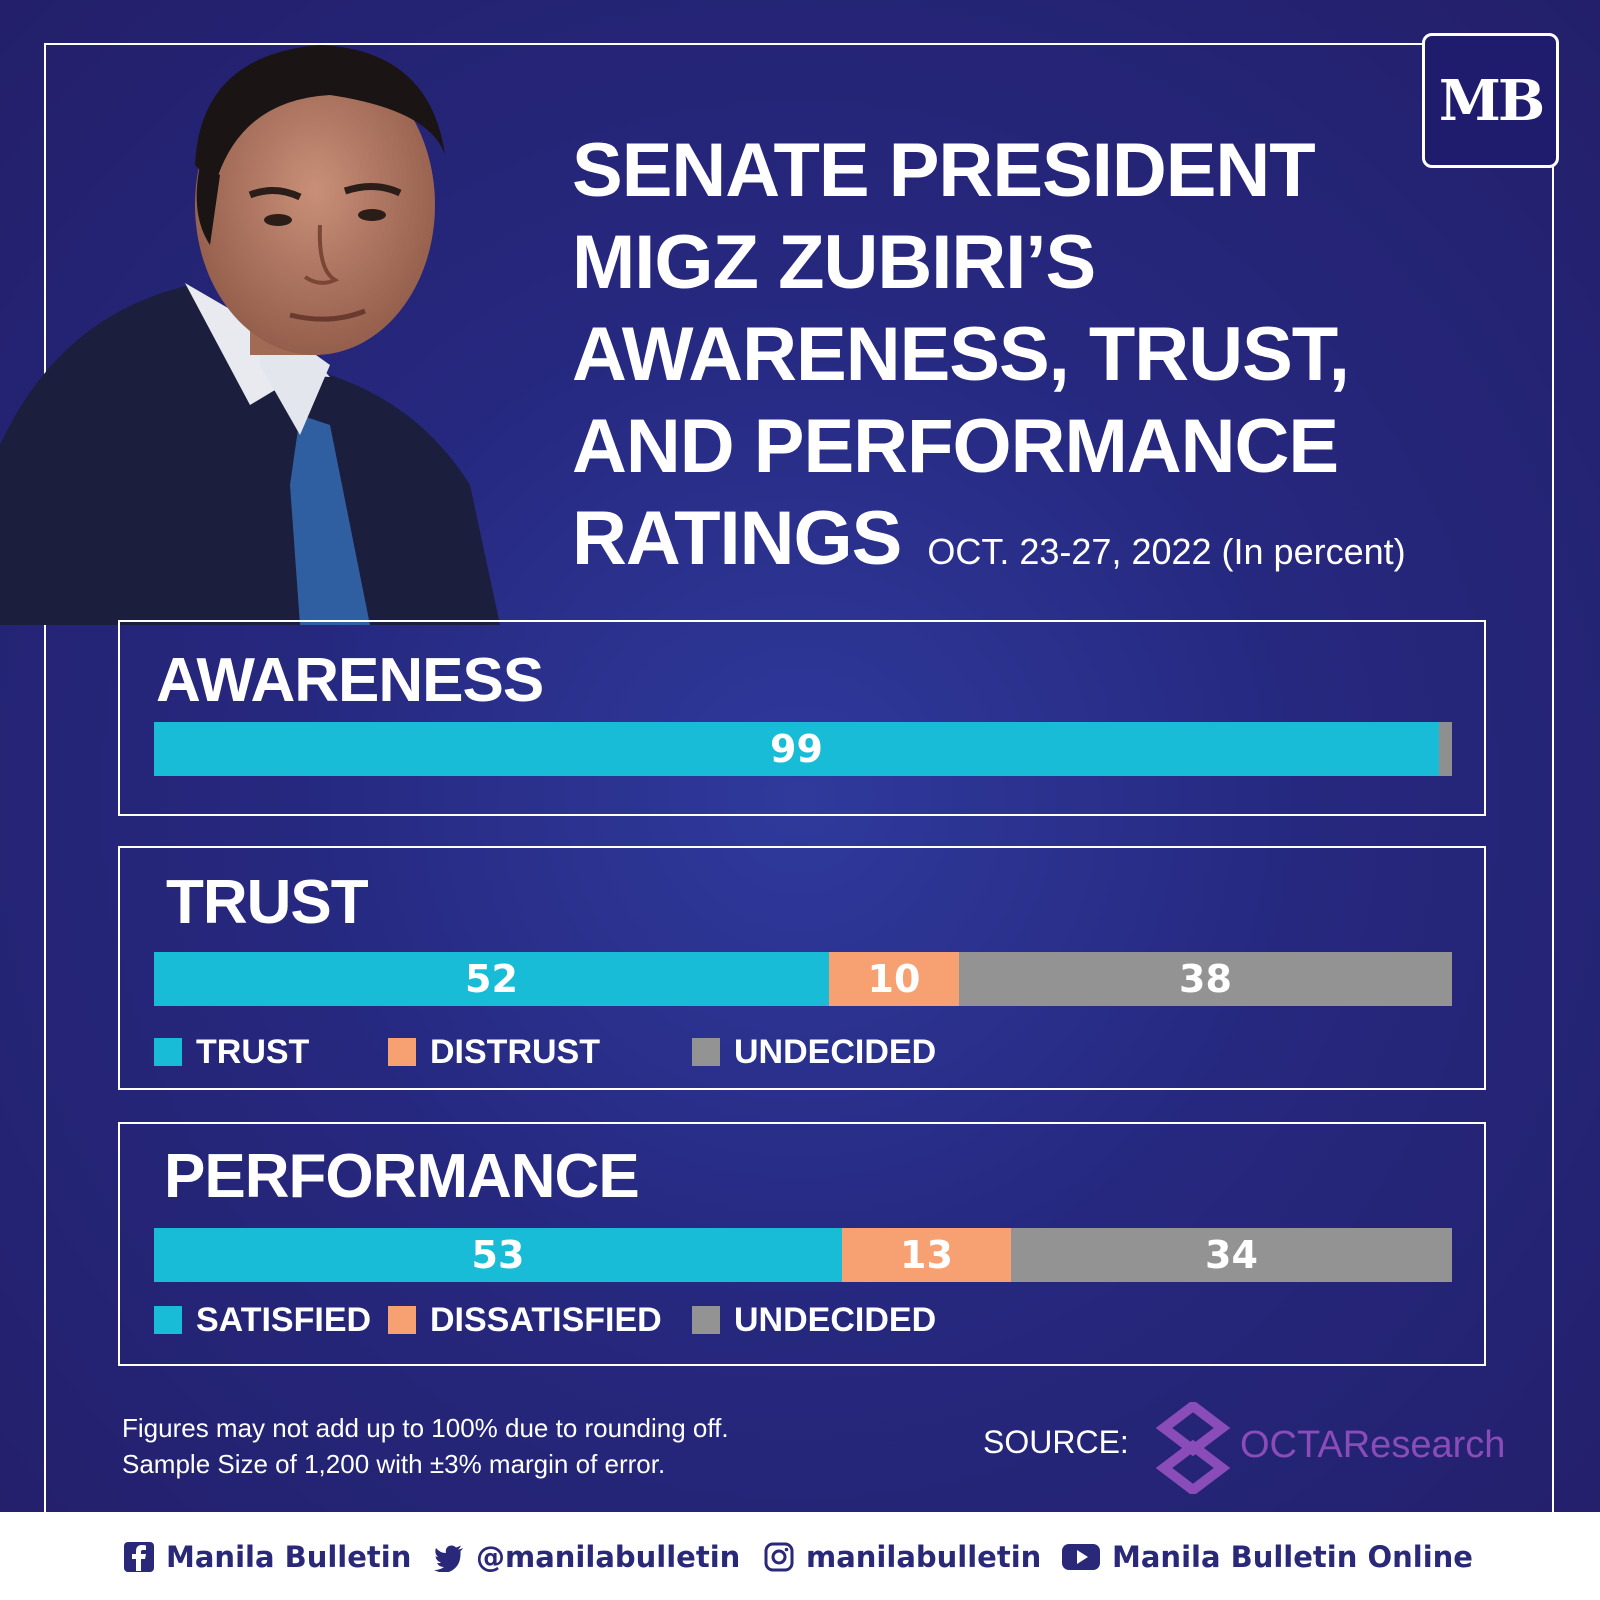 The image size is (1600, 1600). I want to click on legend-item: DISSATISFIED, so click(525, 1320).